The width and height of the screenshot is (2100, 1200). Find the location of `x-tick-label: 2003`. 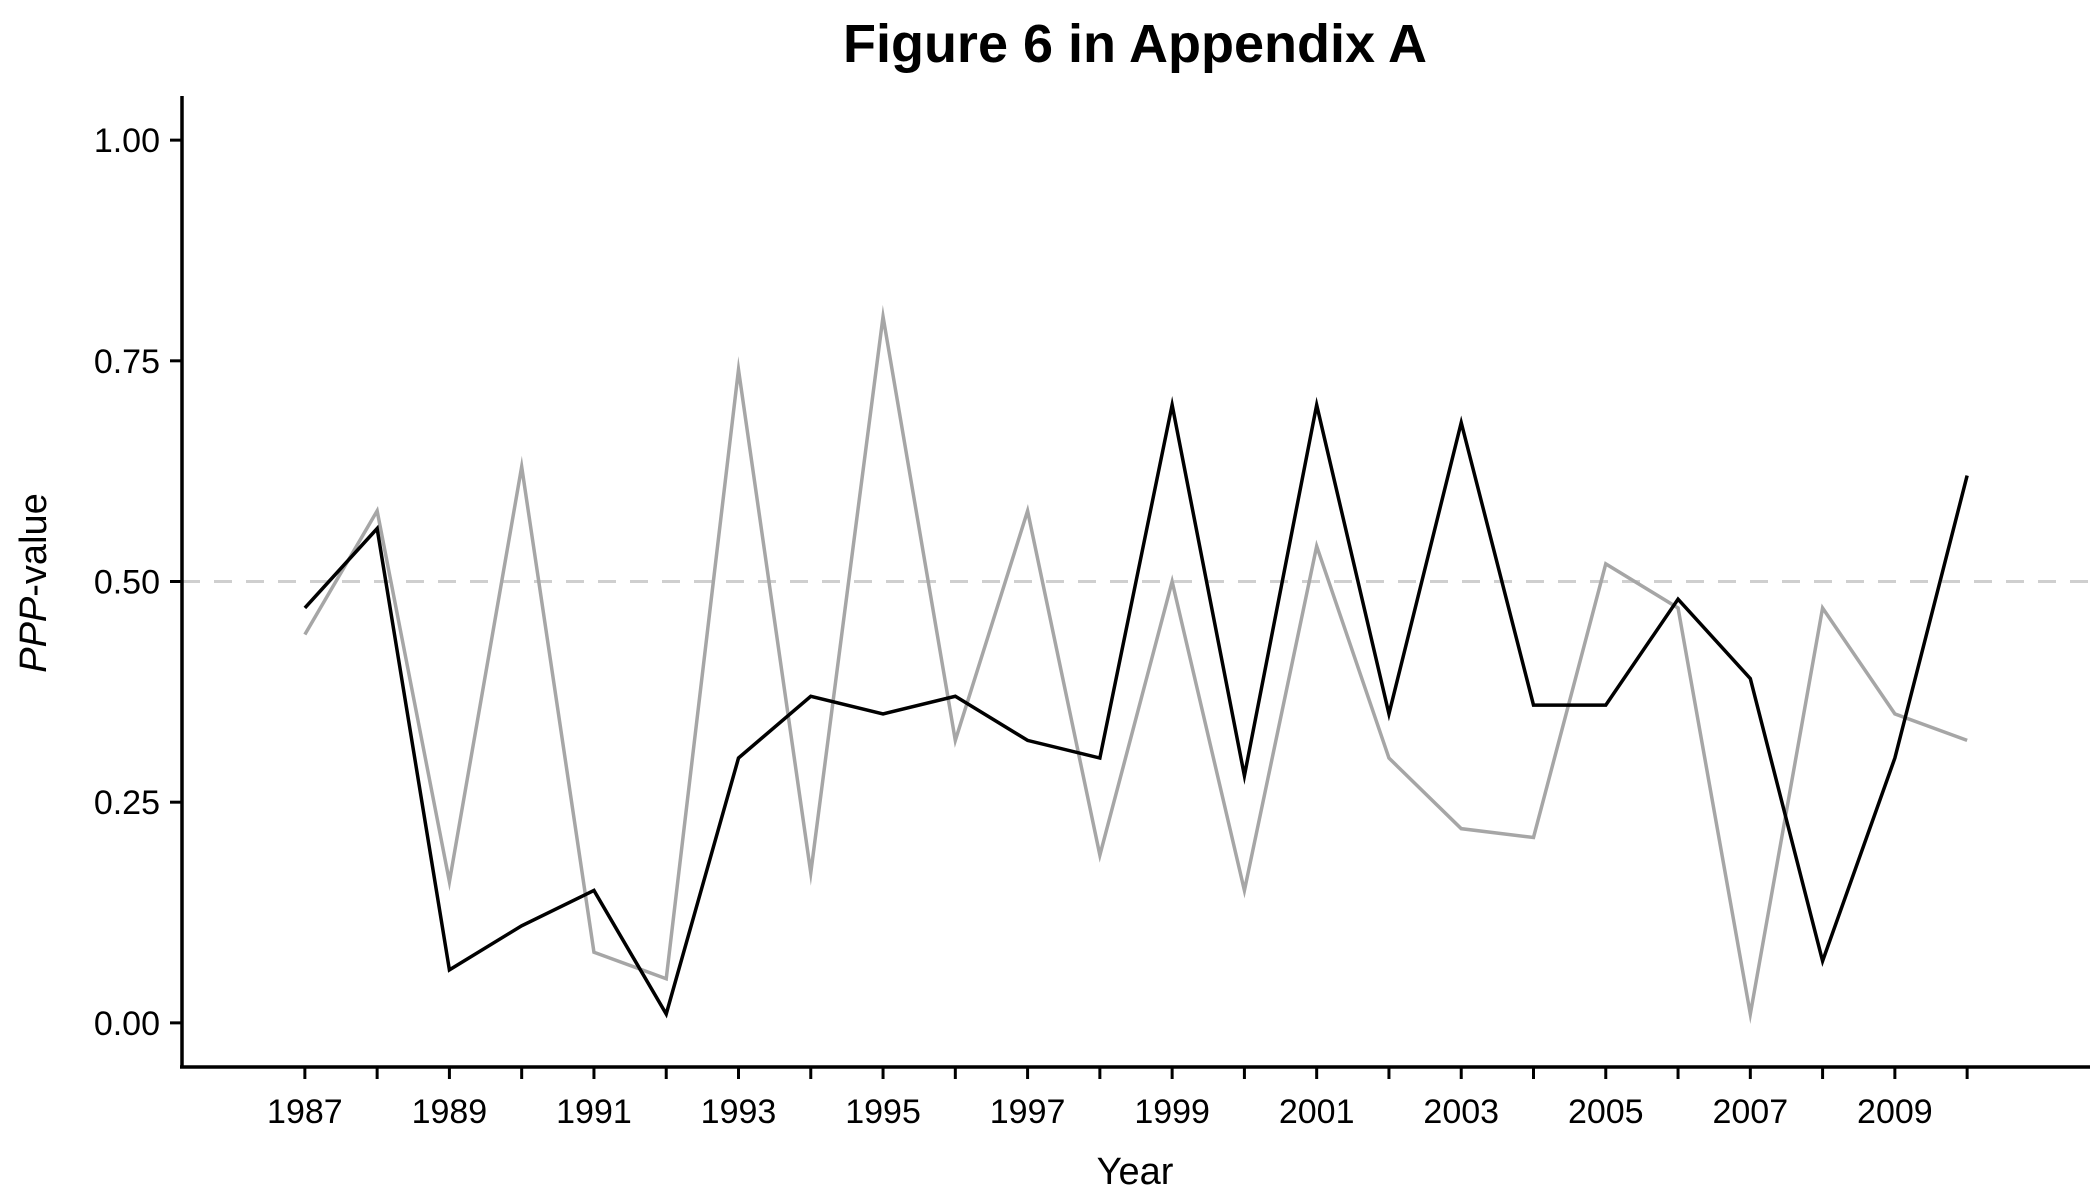

x-tick-label: 2003 is located at coordinates (1461, 1112).